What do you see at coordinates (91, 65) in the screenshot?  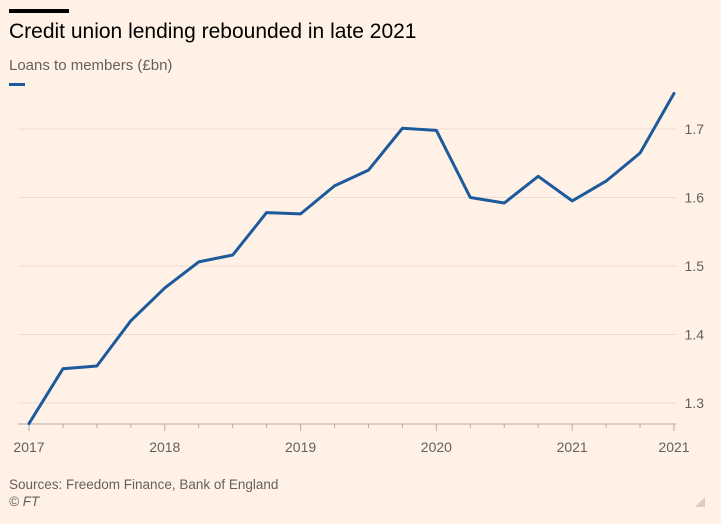 I see `chart-subtitle: Loans to members (£bn)` at bounding box center [91, 65].